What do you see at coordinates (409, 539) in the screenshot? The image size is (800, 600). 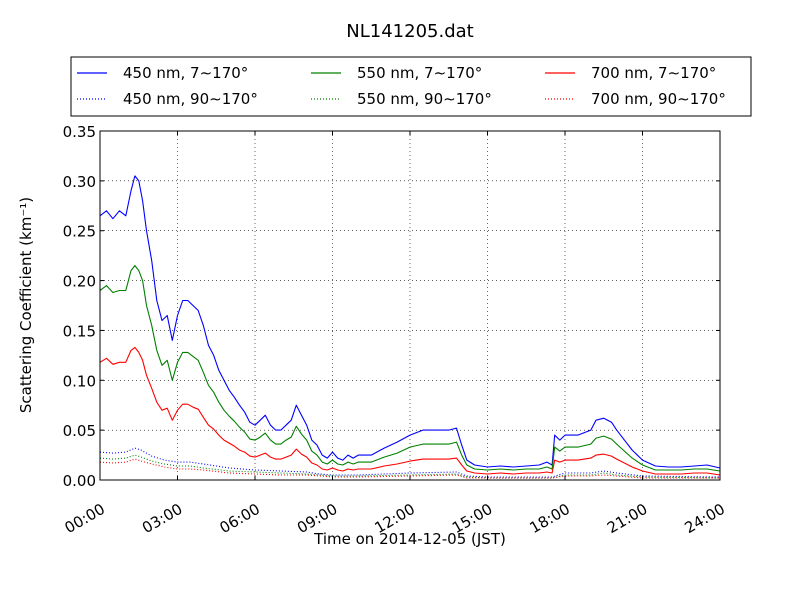 I see `x-axis-label: Time on 2014-12-05 (JST)` at bounding box center [409, 539].